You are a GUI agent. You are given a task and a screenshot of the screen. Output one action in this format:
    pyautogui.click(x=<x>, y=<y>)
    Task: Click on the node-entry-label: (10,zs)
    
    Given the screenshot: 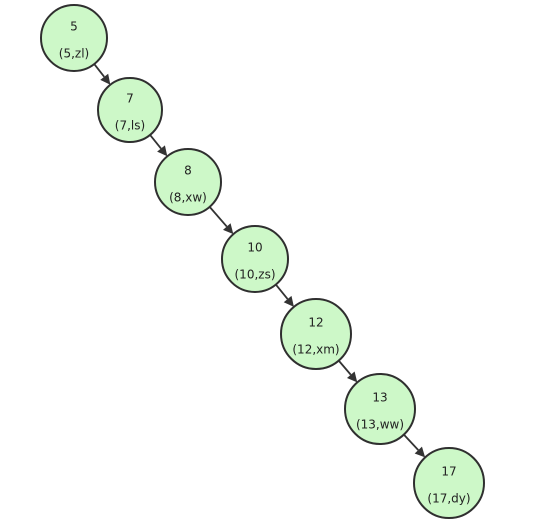 What is the action you would take?
    pyautogui.click(x=255, y=275)
    